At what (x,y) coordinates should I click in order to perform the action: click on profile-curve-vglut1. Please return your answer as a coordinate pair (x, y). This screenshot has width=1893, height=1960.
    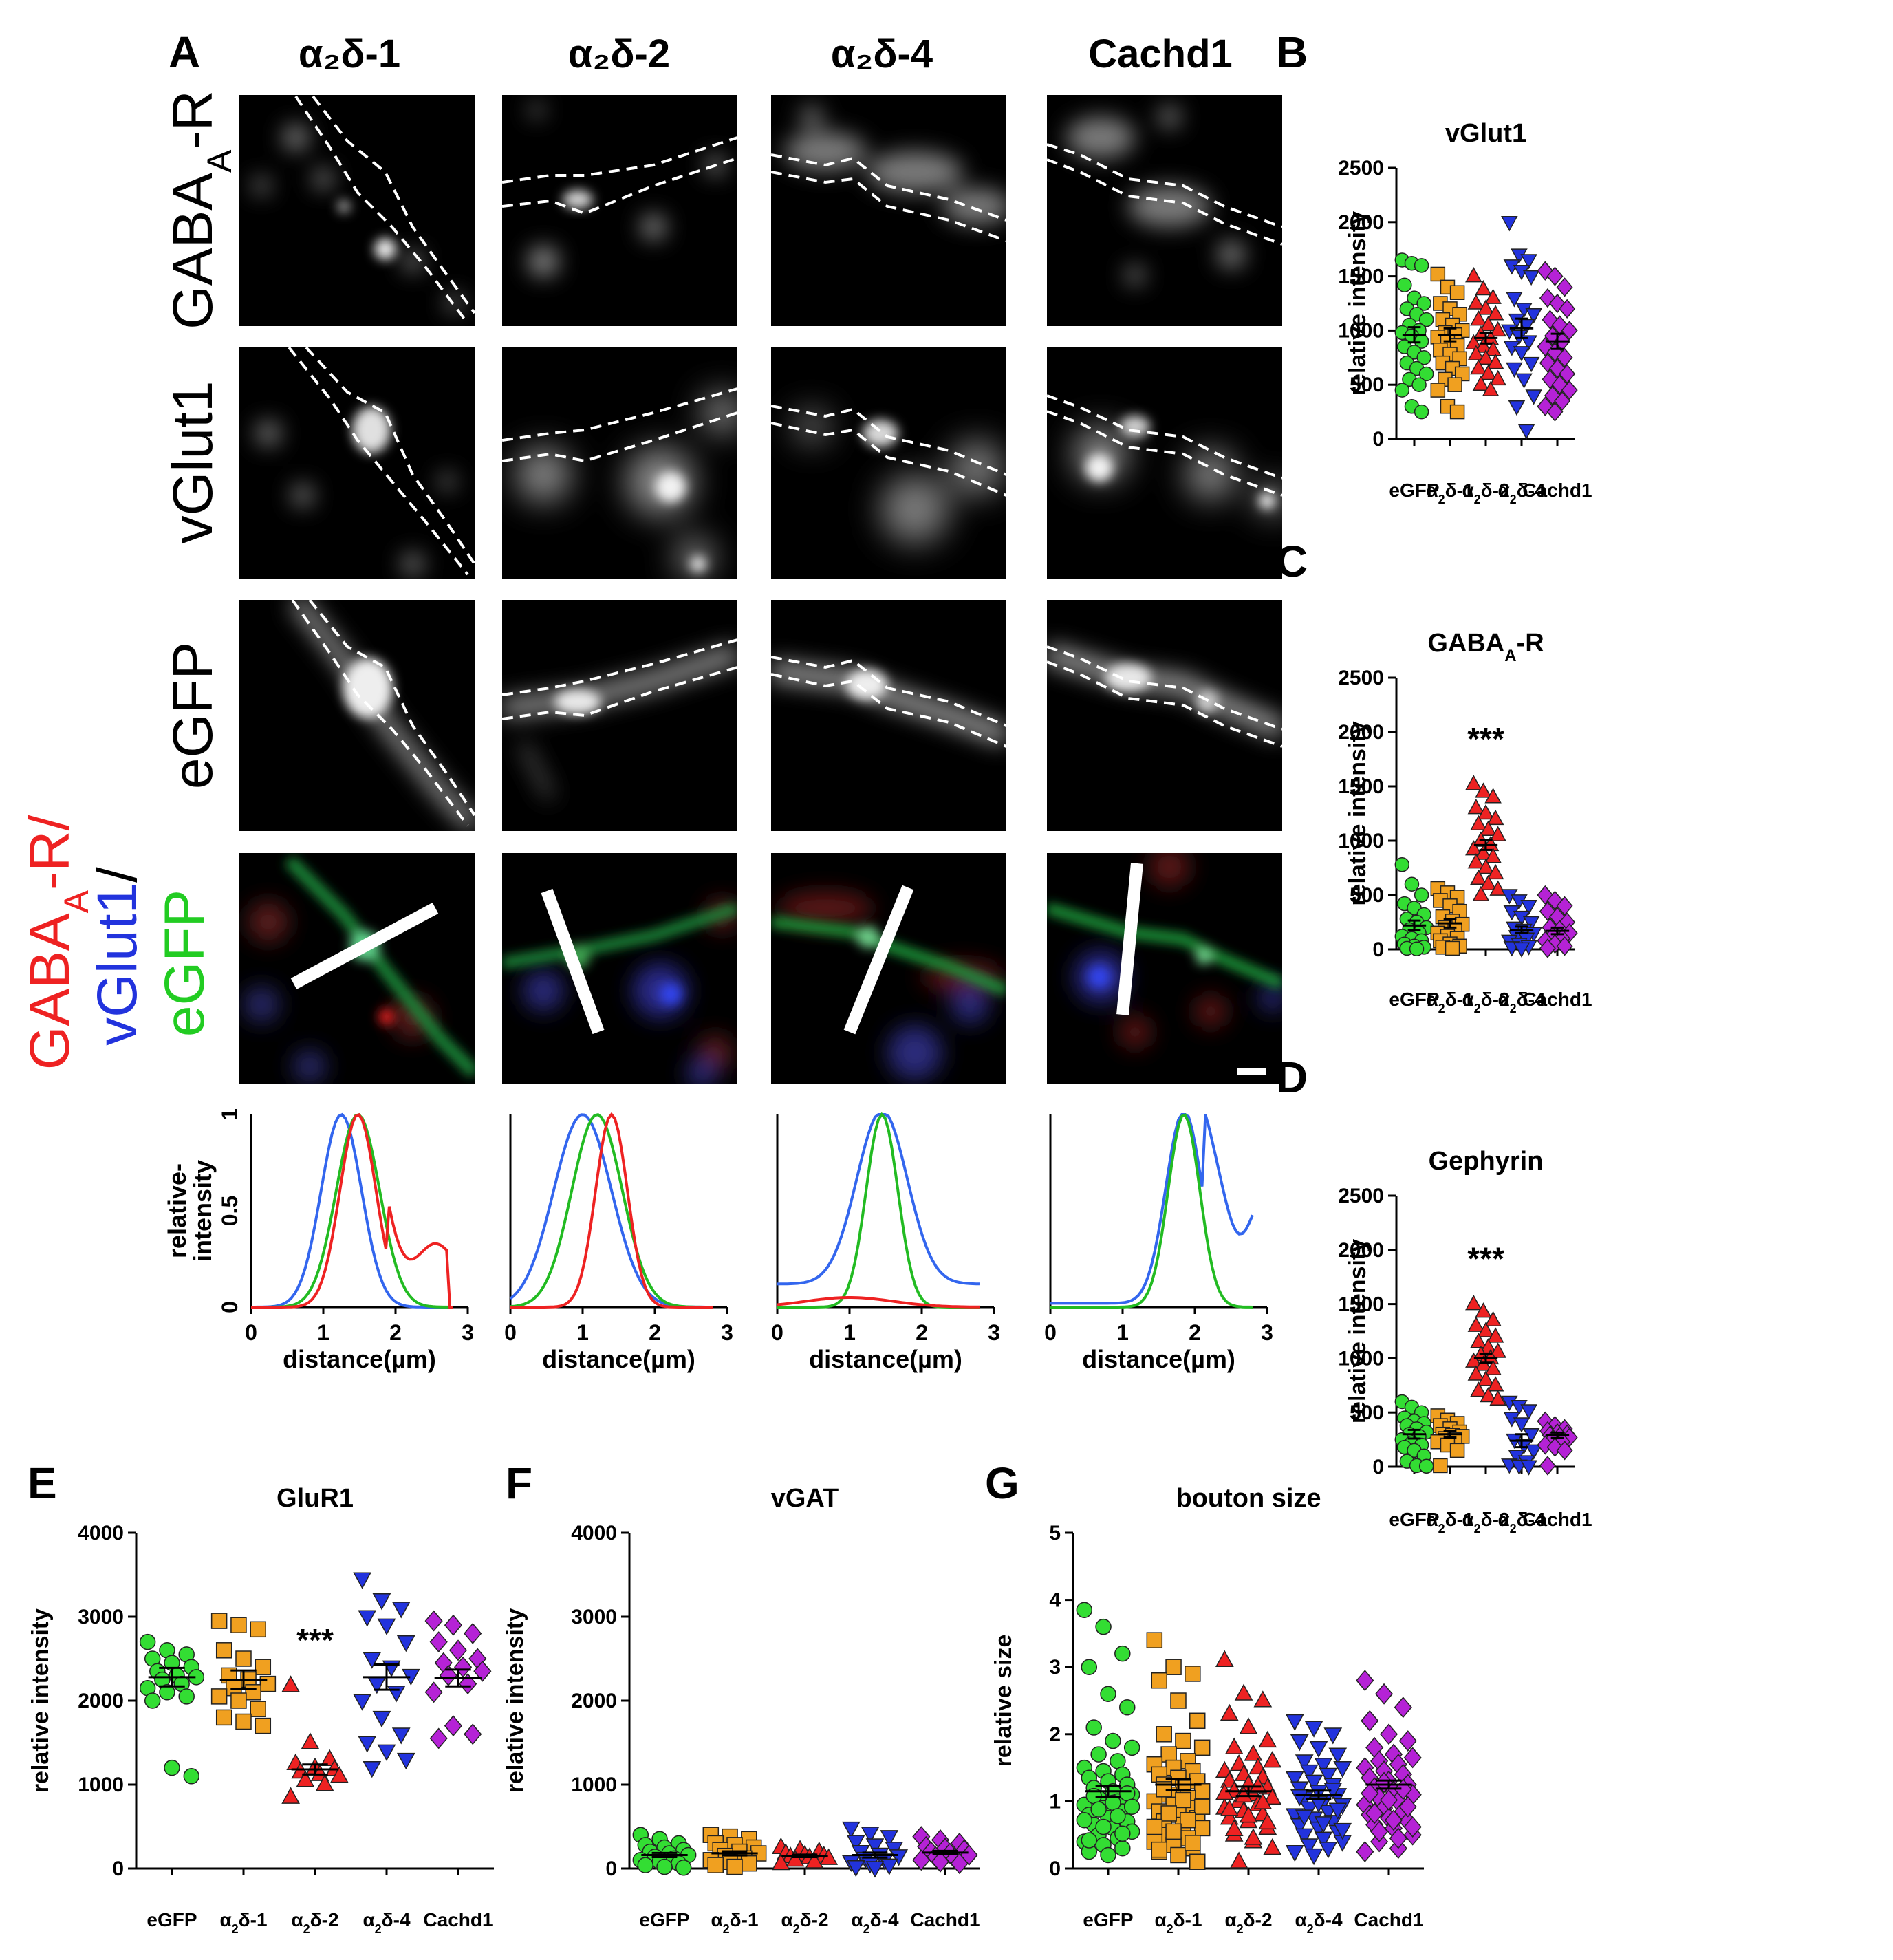
    Looking at the image, I should click on (1152, 1209).